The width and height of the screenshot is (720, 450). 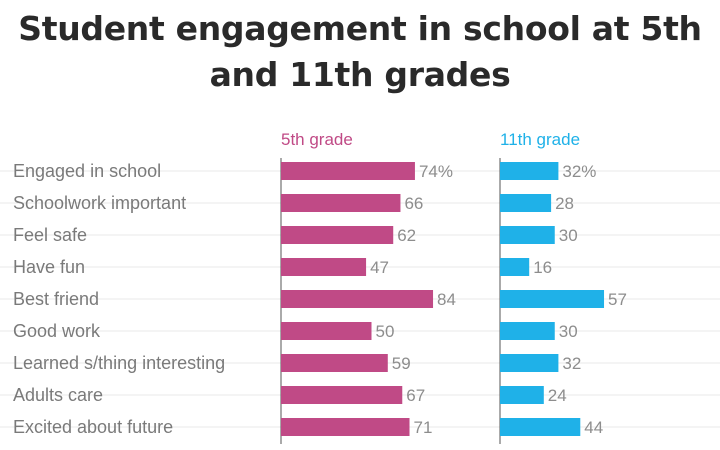 I want to click on category-label: Schoolwork important, so click(x=99, y=203).